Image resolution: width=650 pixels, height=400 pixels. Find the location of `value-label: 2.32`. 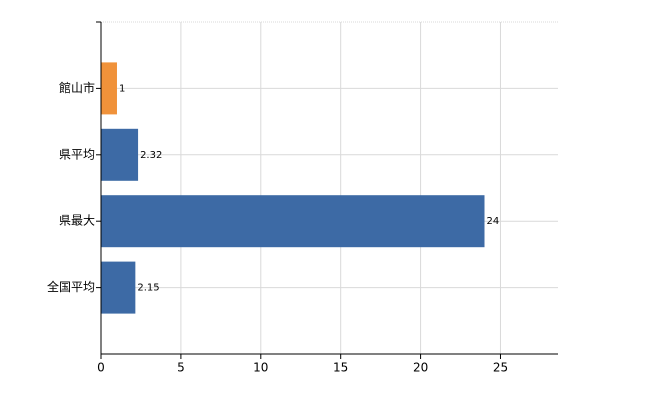

value-label: 2.32 is located at coordinates (151, 155).